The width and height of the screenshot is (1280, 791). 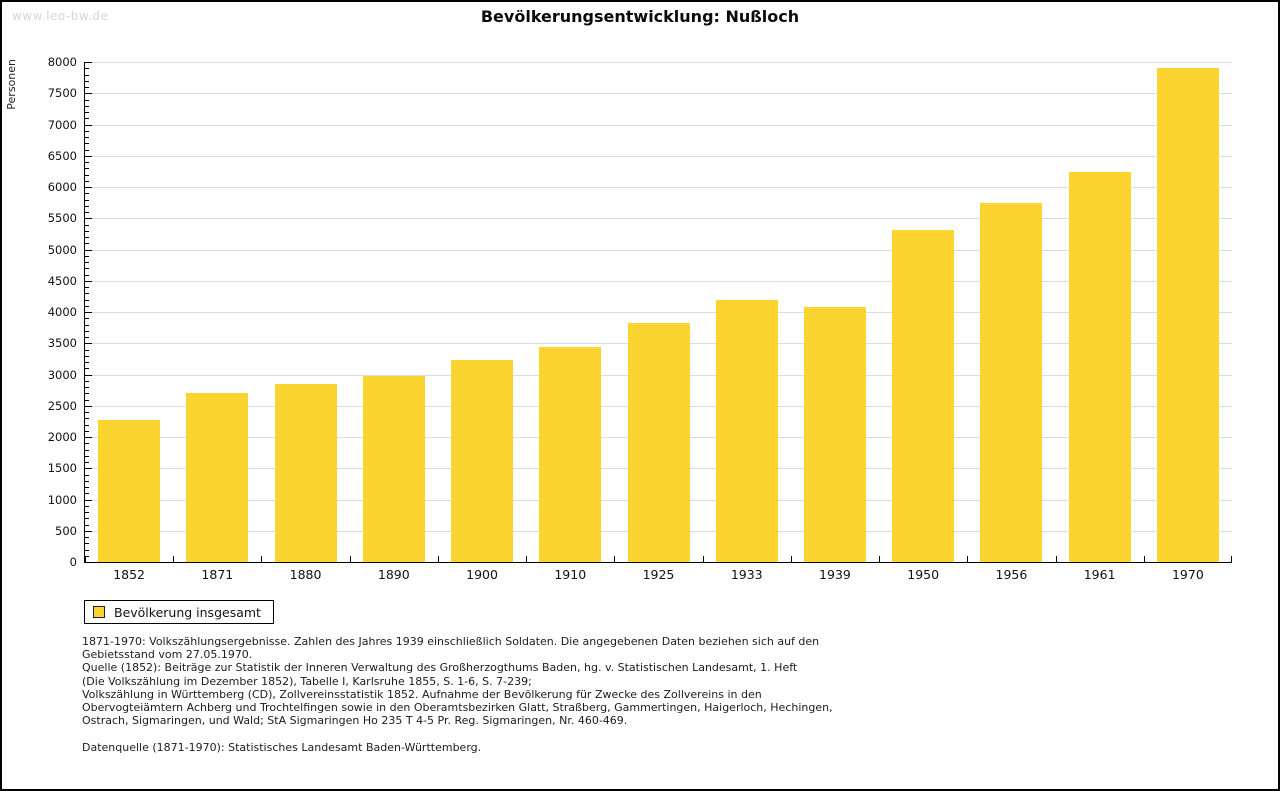 I want to click on x-tick-label-1900: 1900, so click(x=482, y=574).